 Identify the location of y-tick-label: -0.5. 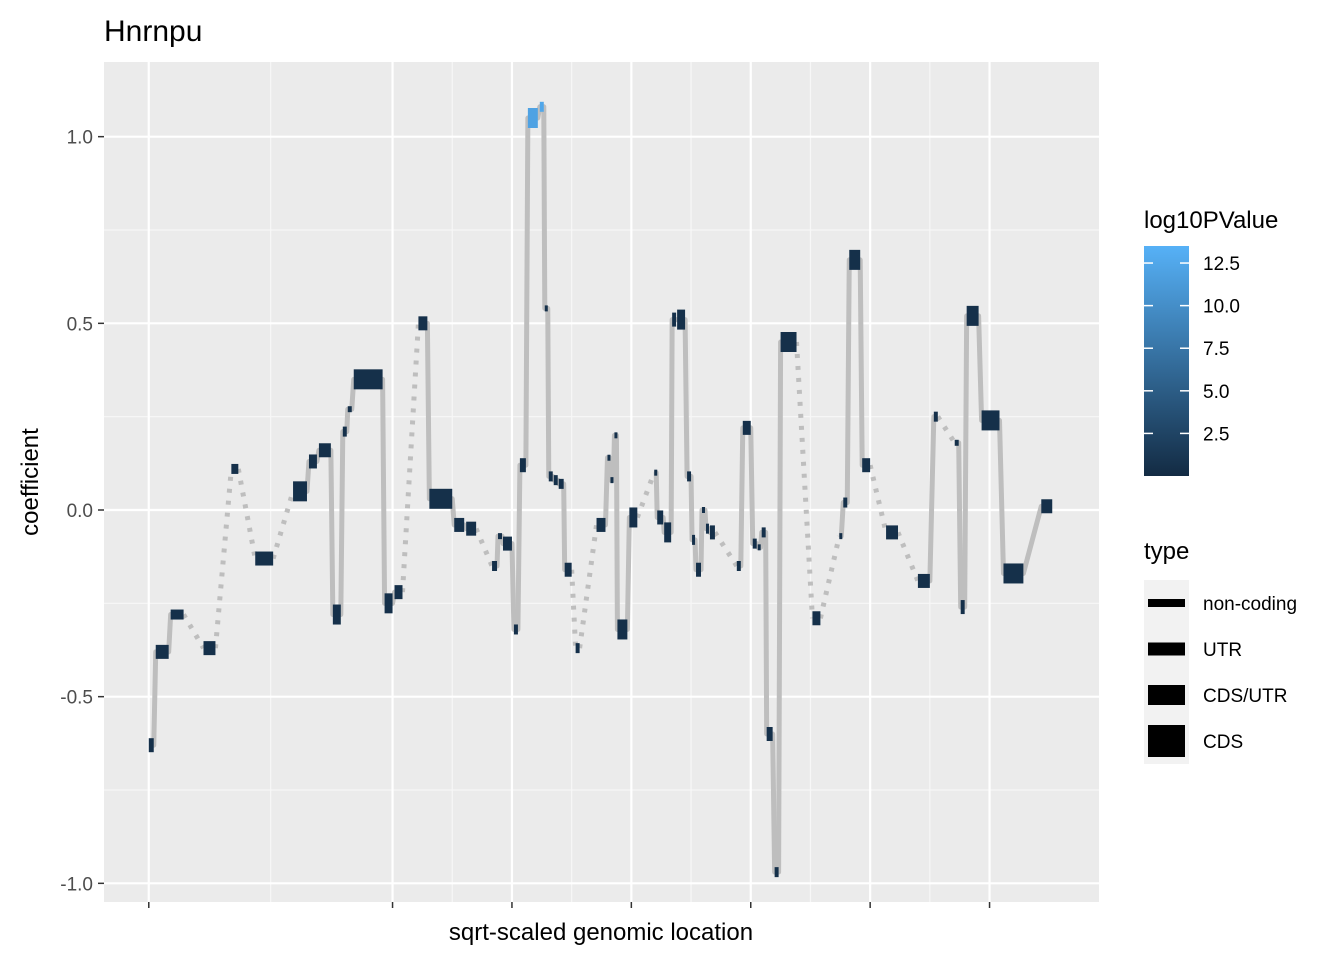
(76, 698).